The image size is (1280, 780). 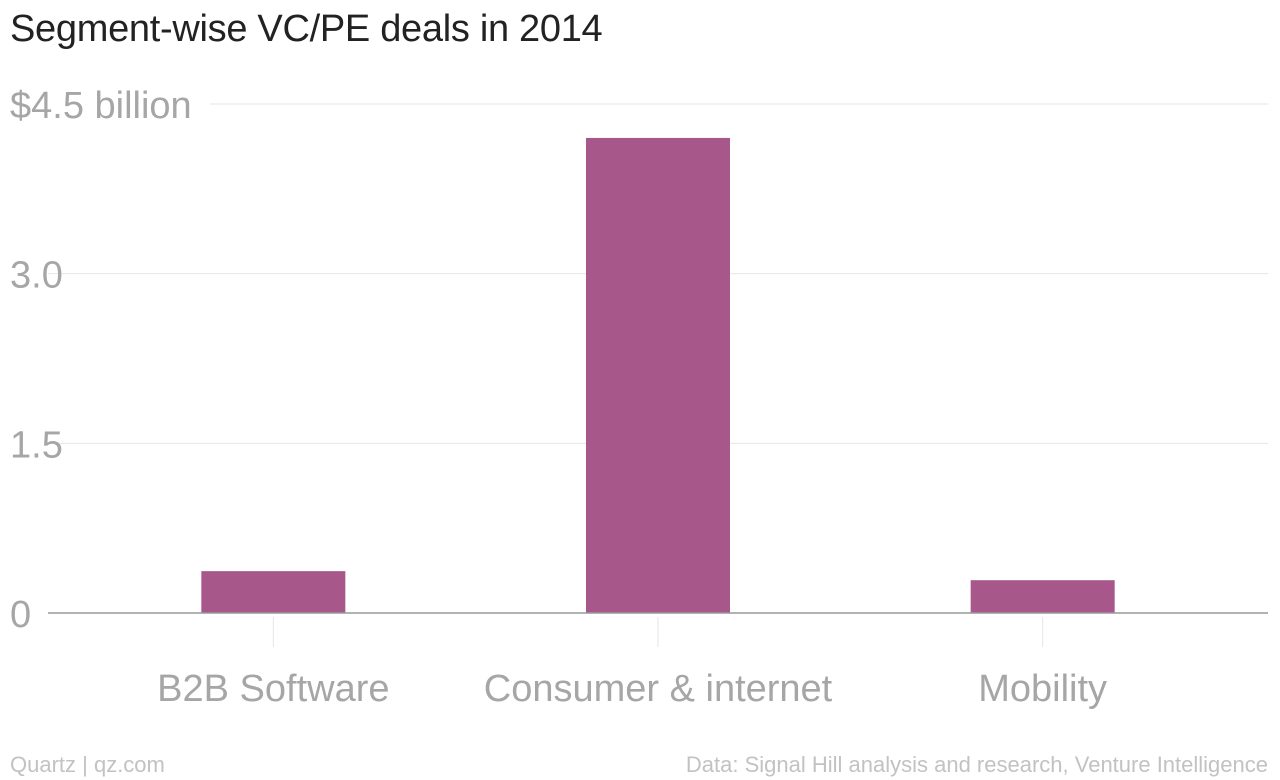 What do you see at coordinates (306, 29) in the screenshot?
I see `chart-title: Segment-wise VC/PE deals in 2014` at bounding box center [306, 29].